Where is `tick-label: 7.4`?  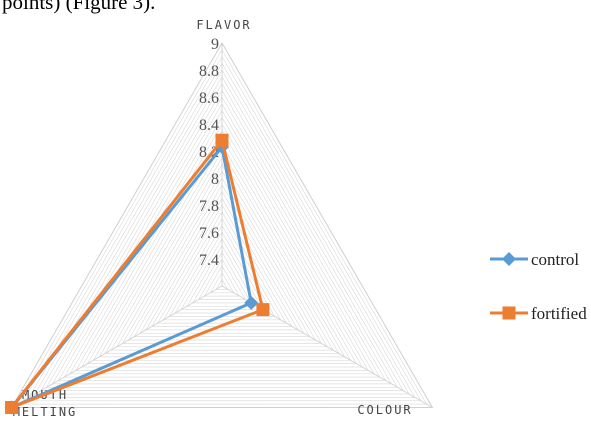 tick-label: 7.4 is located at coordinates (209, 260).